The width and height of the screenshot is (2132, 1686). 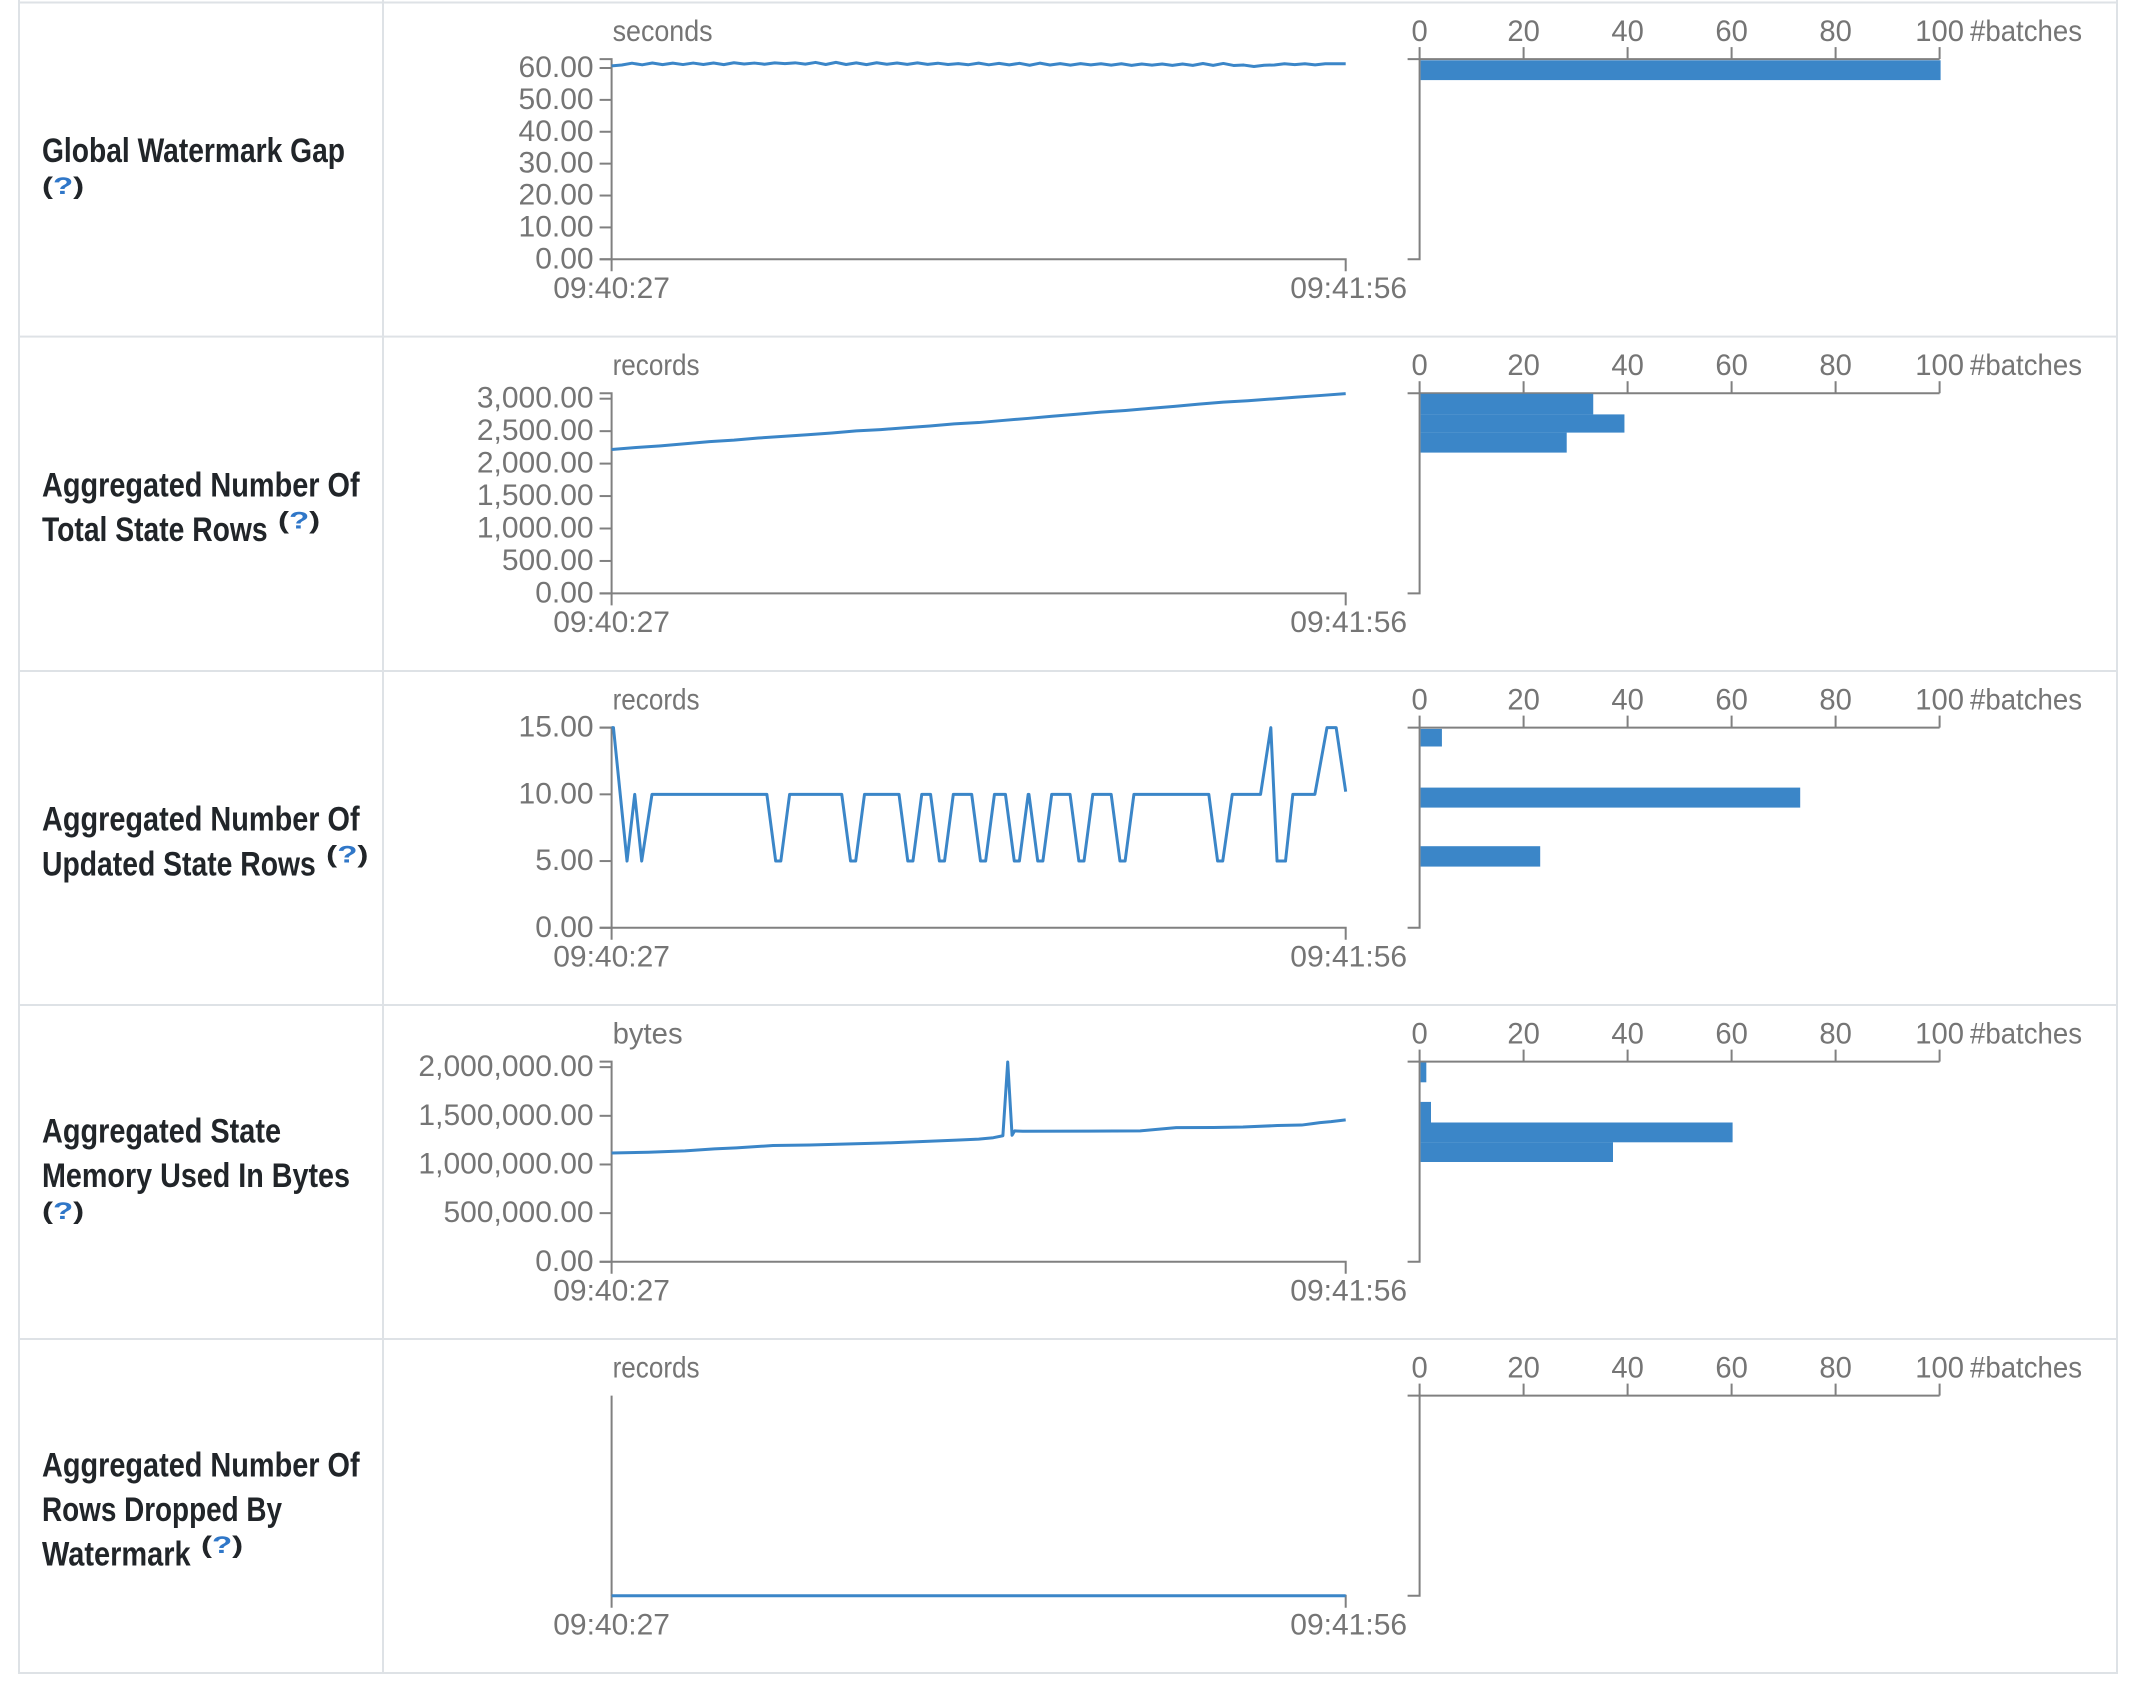 I want to click on svg-text: 1,000,000.00, so click(x=505, y=1163).